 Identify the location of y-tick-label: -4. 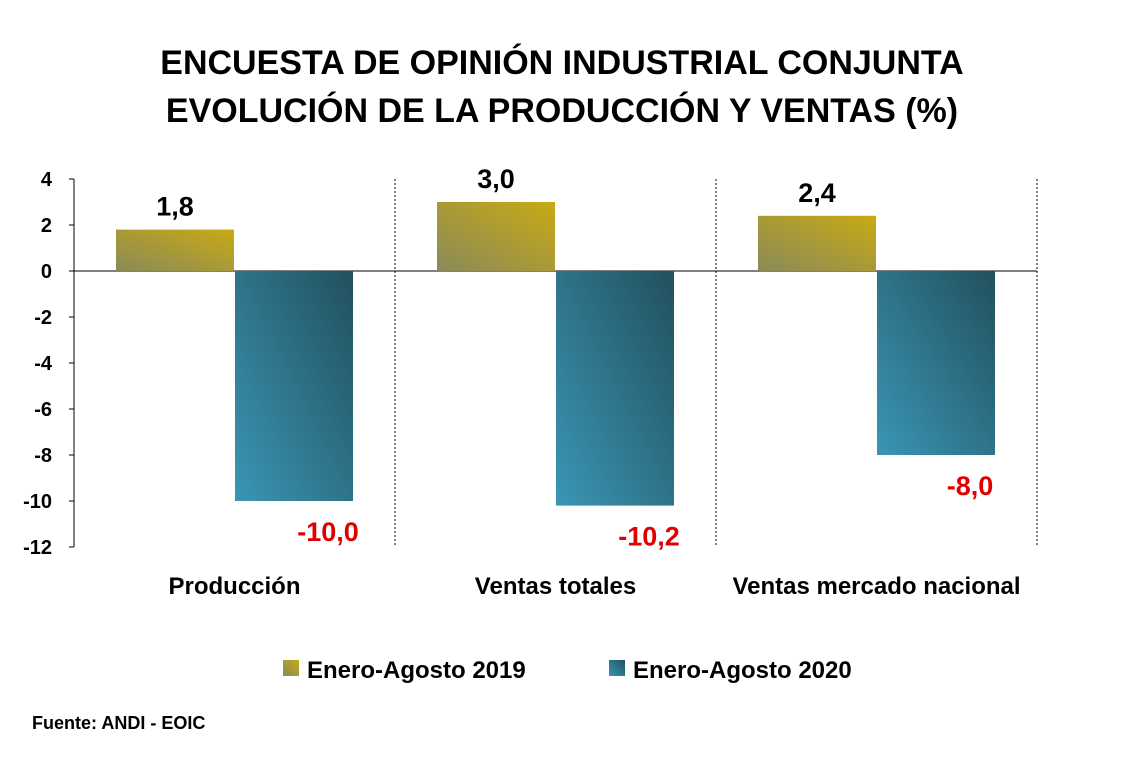
(43, 364).